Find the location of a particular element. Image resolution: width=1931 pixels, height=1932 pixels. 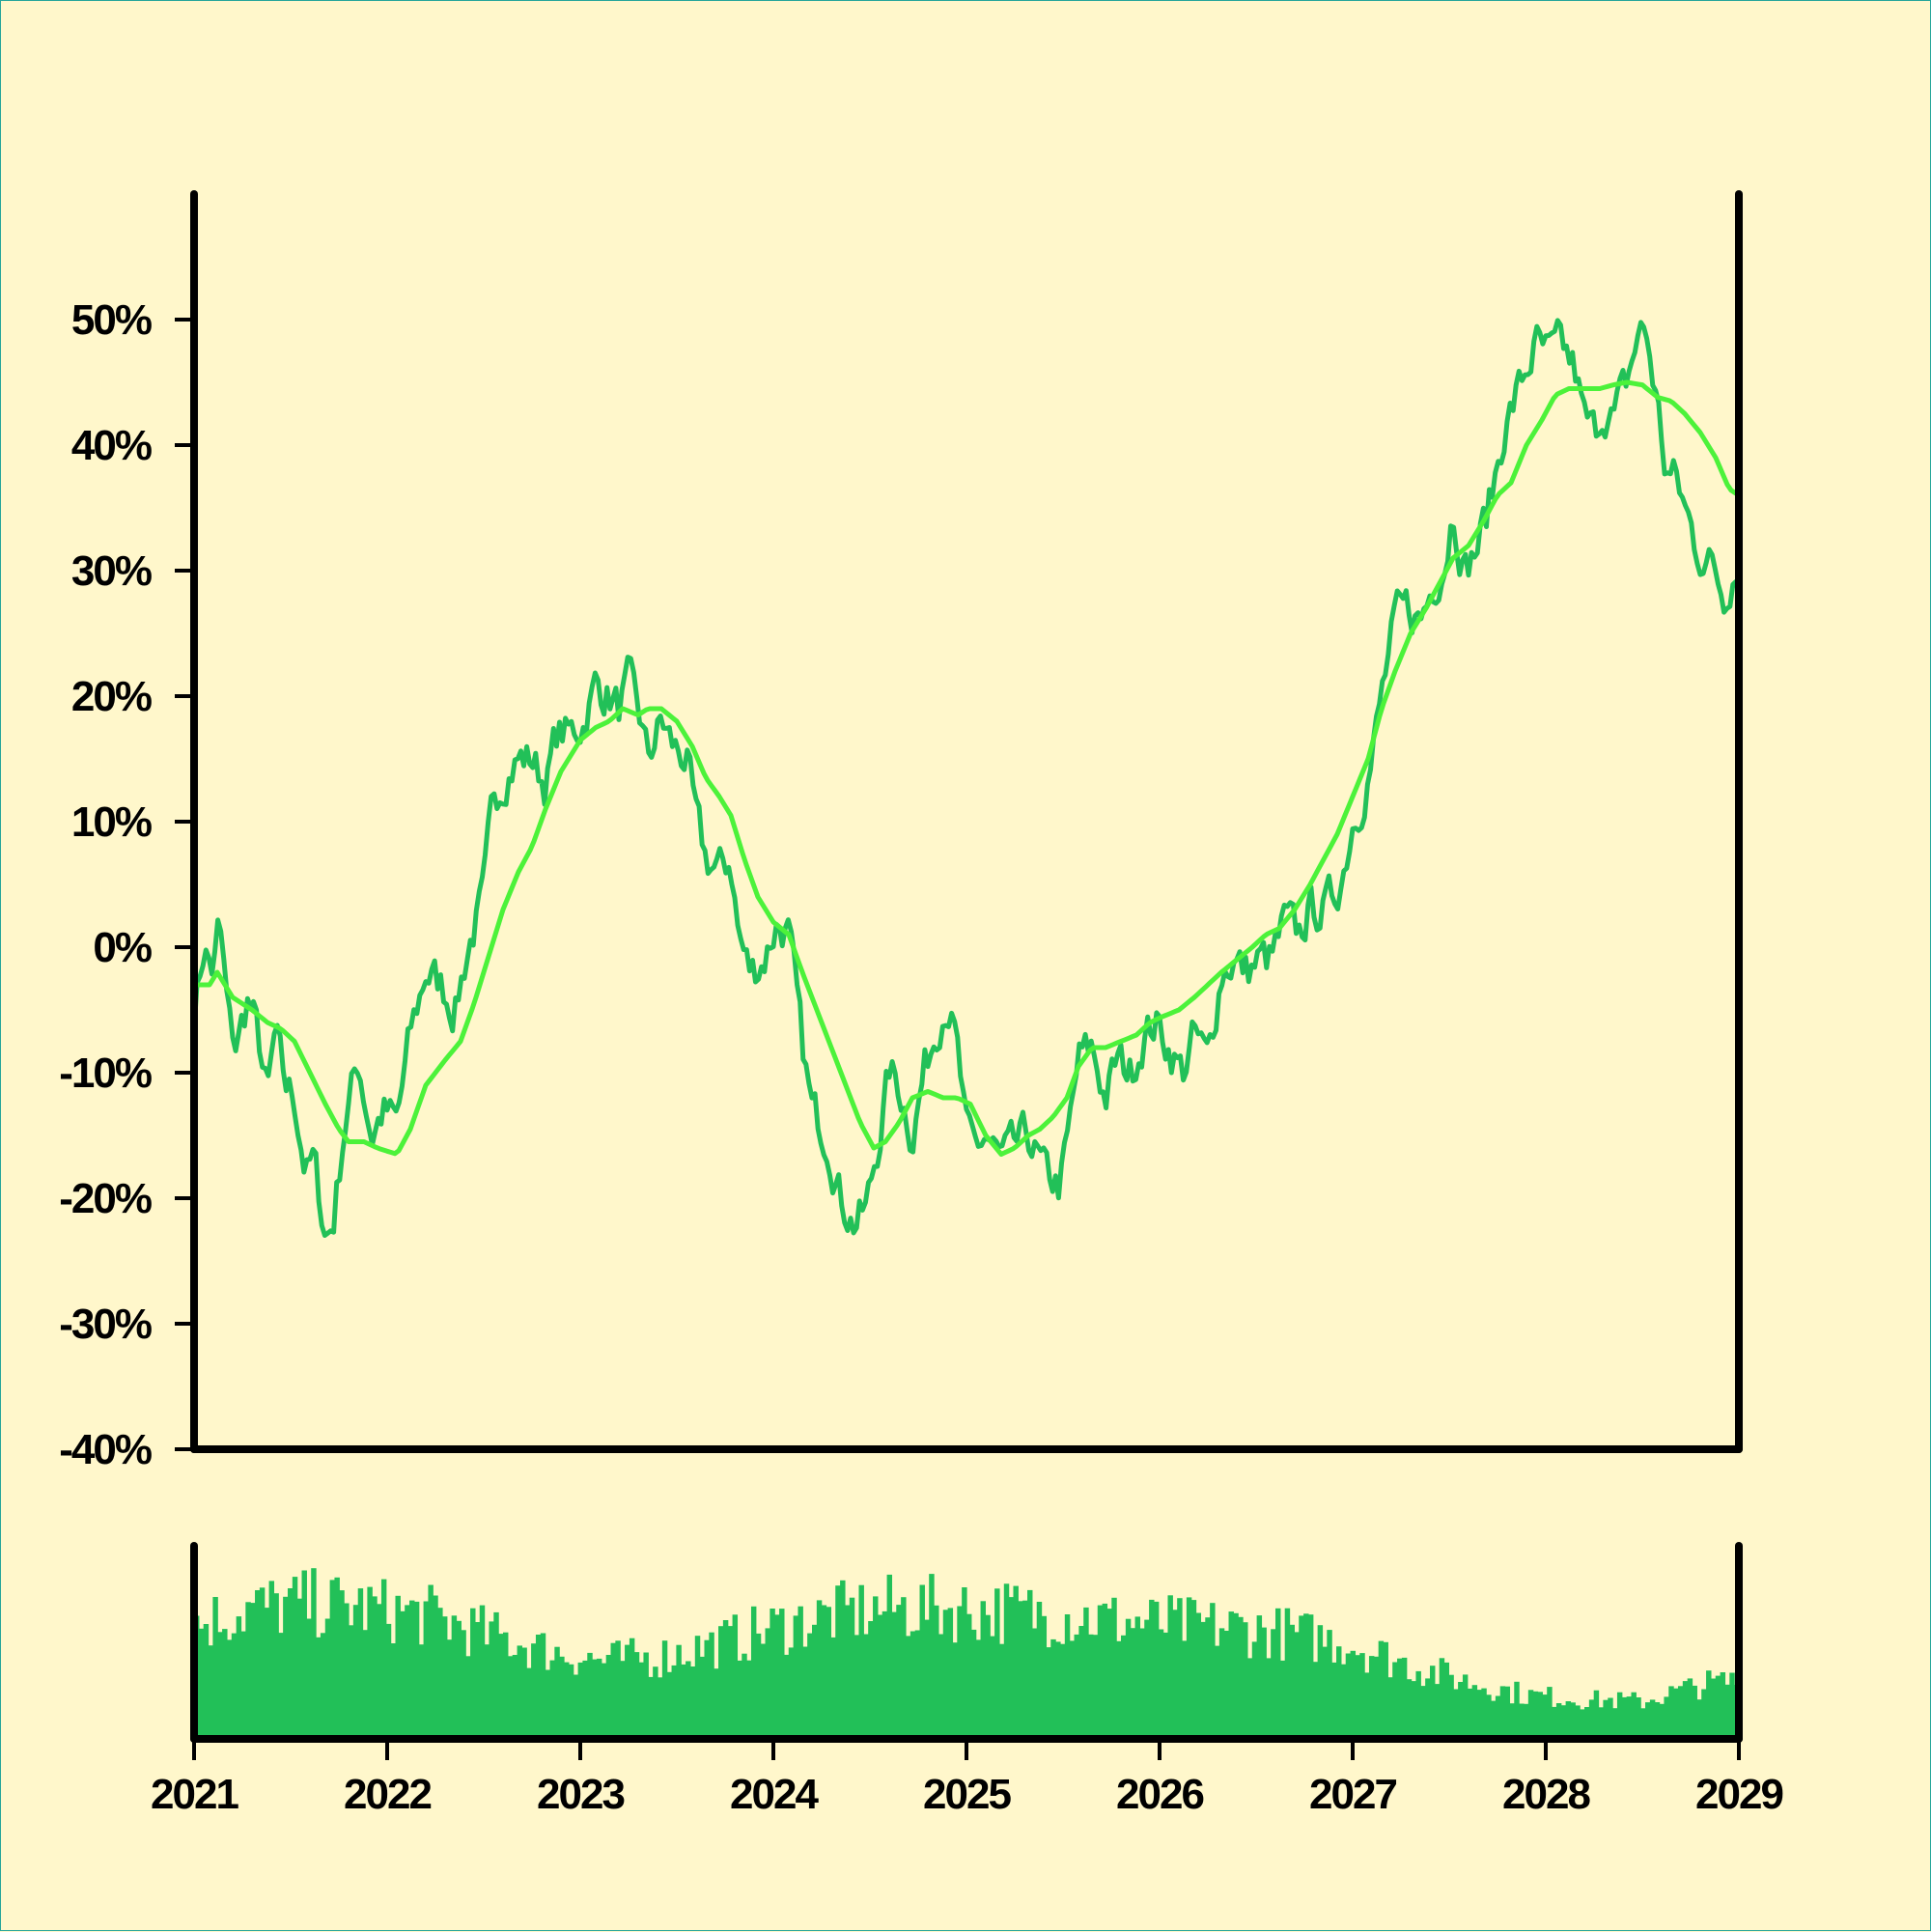

y-axis-labels: -40% -30% -20% -10% 0% 10% 20% 30% 40% 50% is located at coordinates (106, 885).